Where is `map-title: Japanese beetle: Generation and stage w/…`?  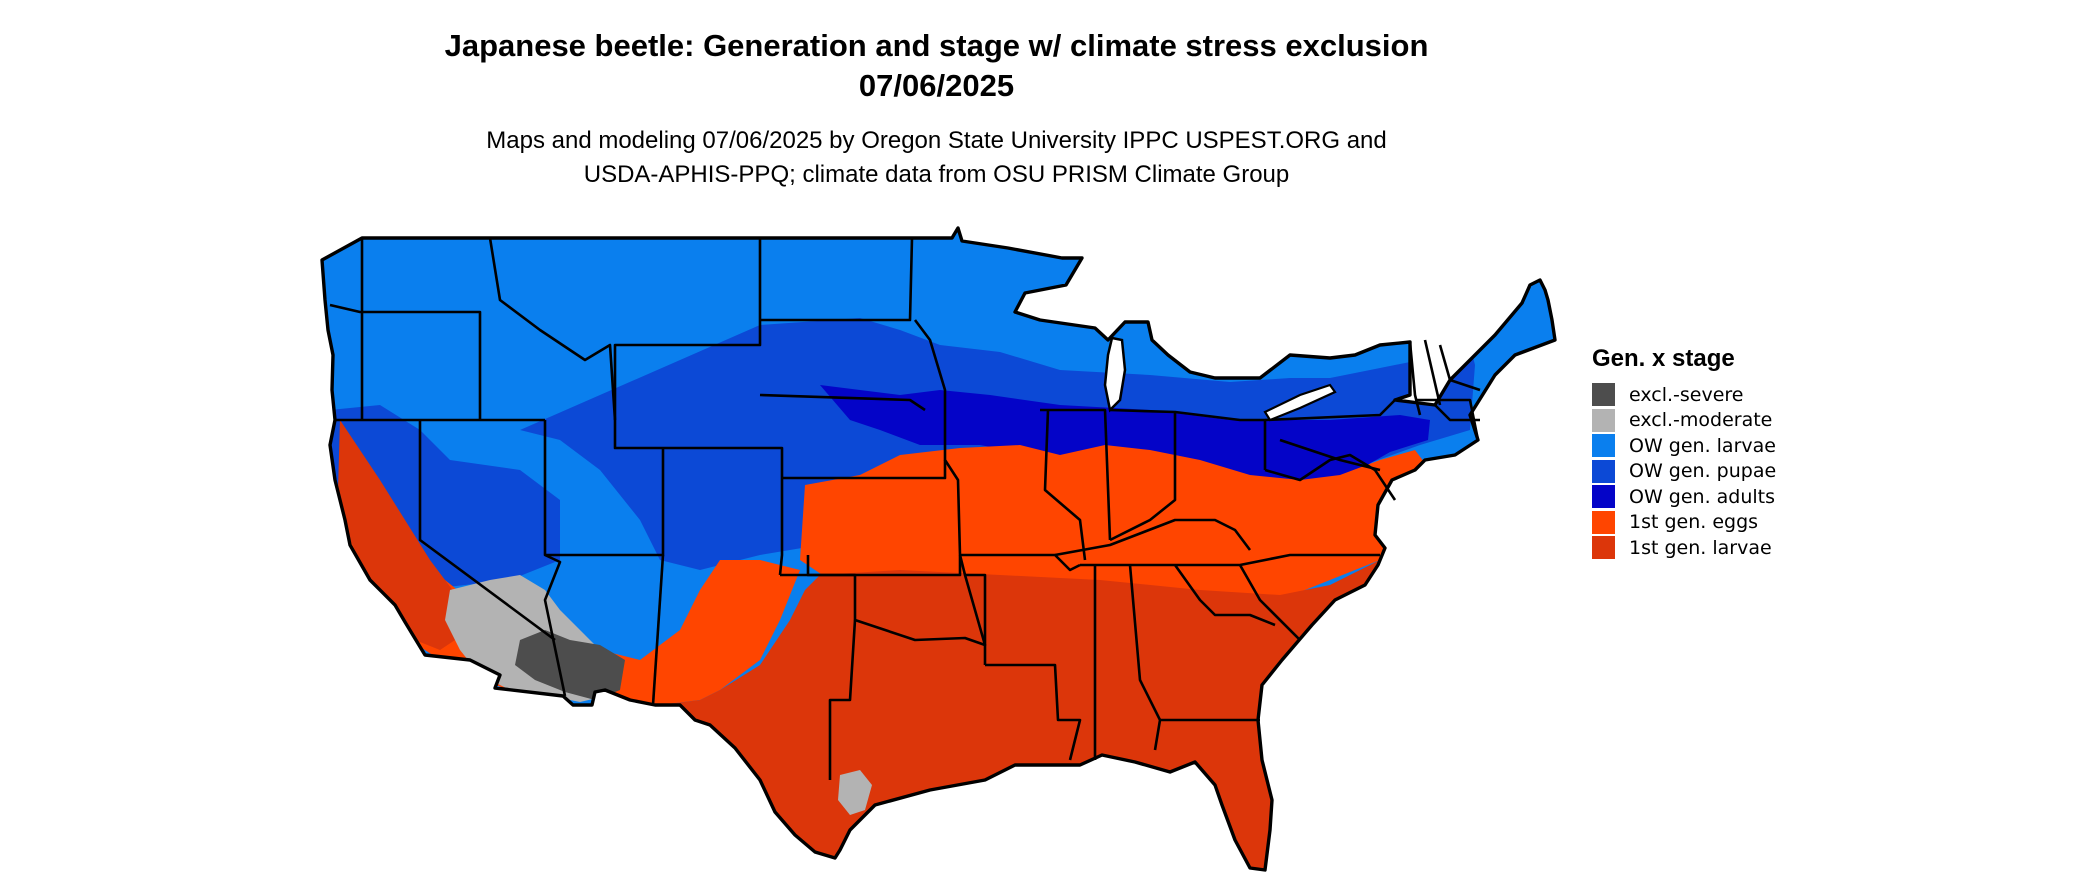
map-title: Japanese beetle: Generation and stage w/… is located at coordinates (936, 66).